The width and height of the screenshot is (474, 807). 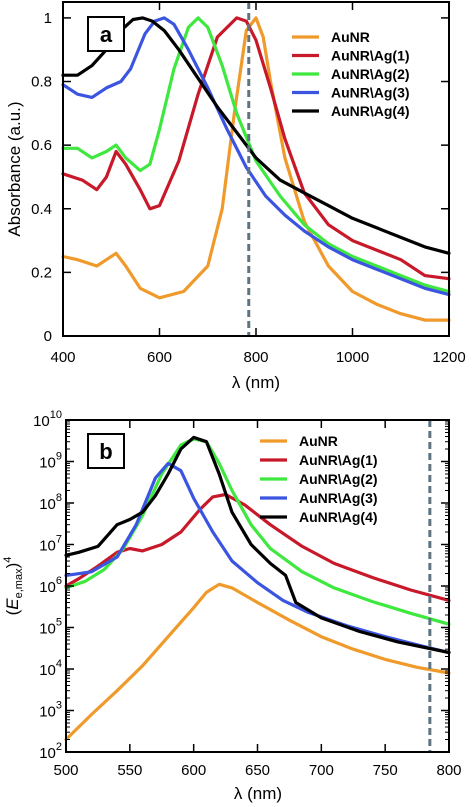 What do you see at coordinates (255, 357) in the screenshot?
I see `panel-a-x-tick-label: 800` at bounding box center [255, 357].